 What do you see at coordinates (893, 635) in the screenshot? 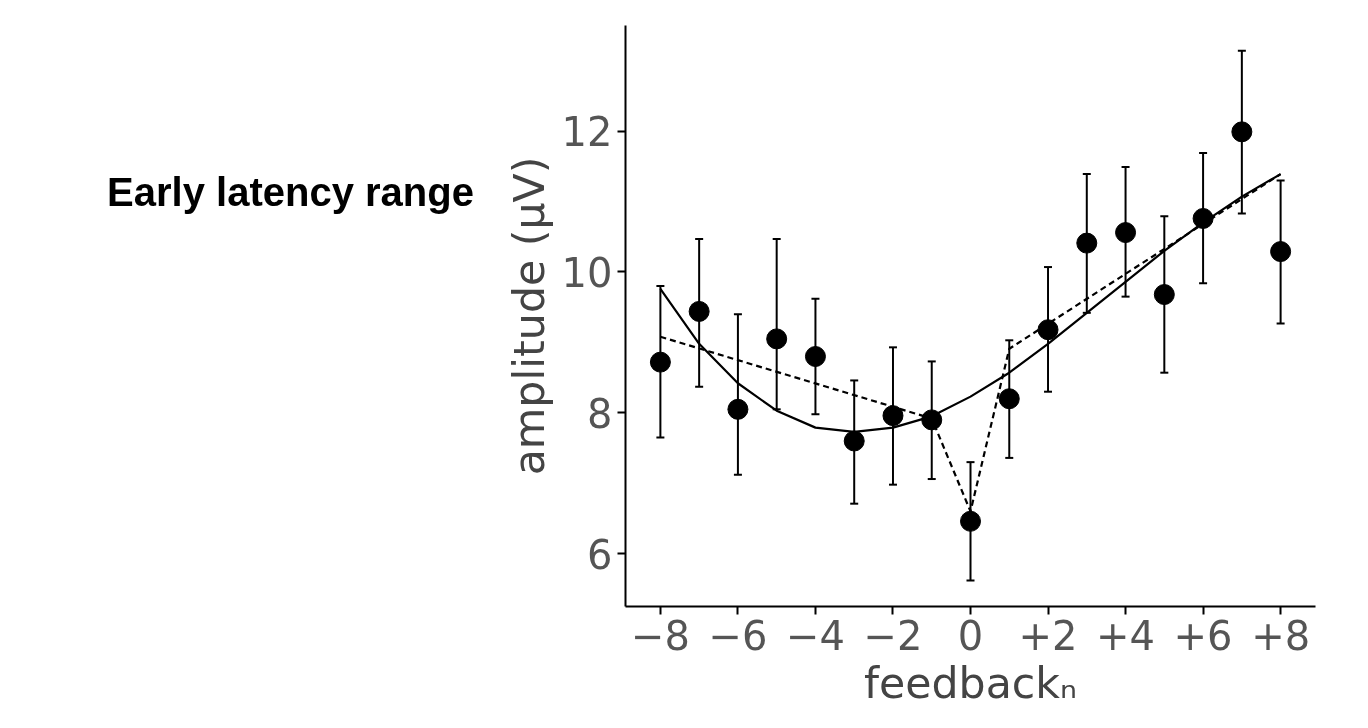
I see `x-tick-label: −2` at bounding box center [893, 635].